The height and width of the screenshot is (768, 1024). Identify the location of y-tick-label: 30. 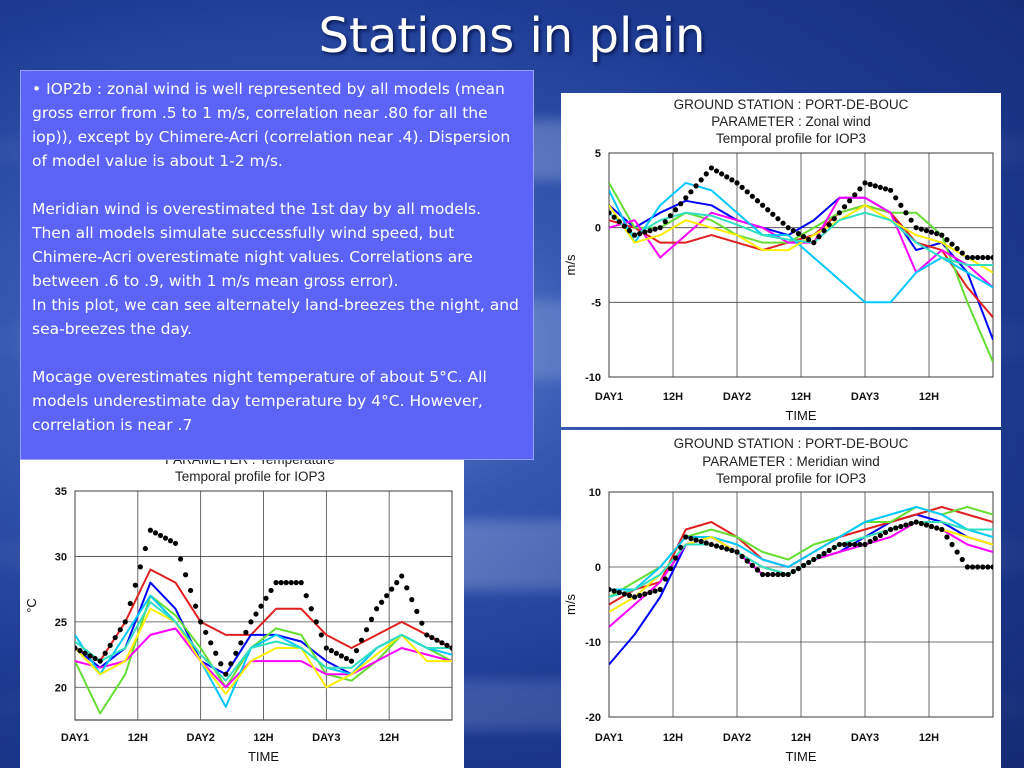
(61, 557).